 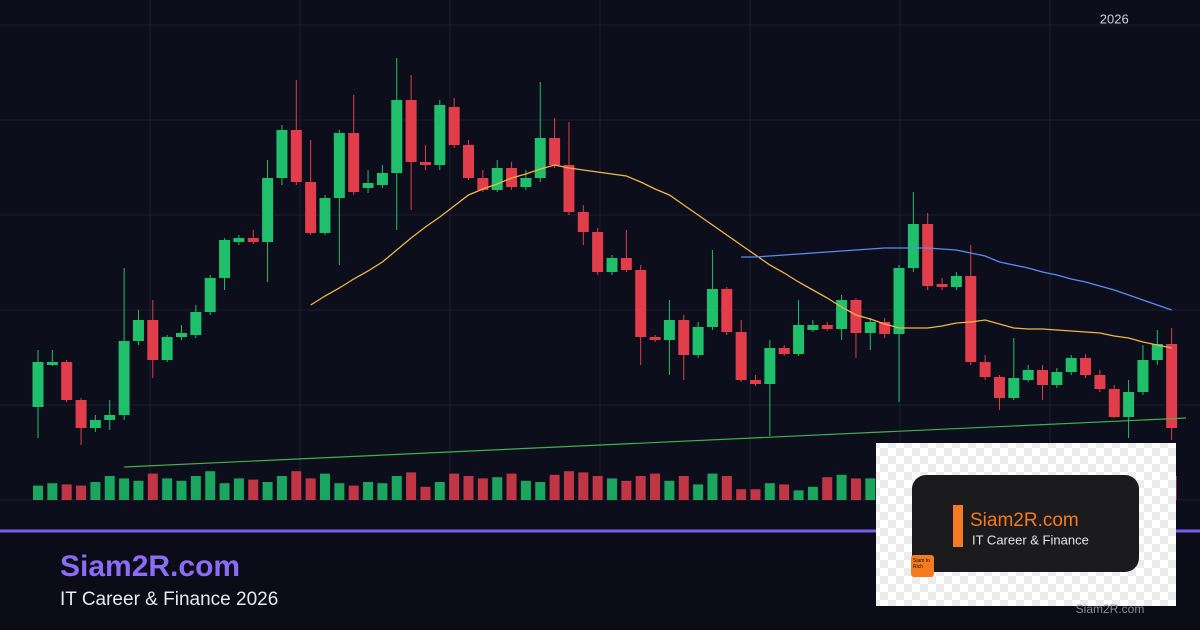 I want to click on logo-icon-text: Siam to Rich, so click(x=921, y=564).